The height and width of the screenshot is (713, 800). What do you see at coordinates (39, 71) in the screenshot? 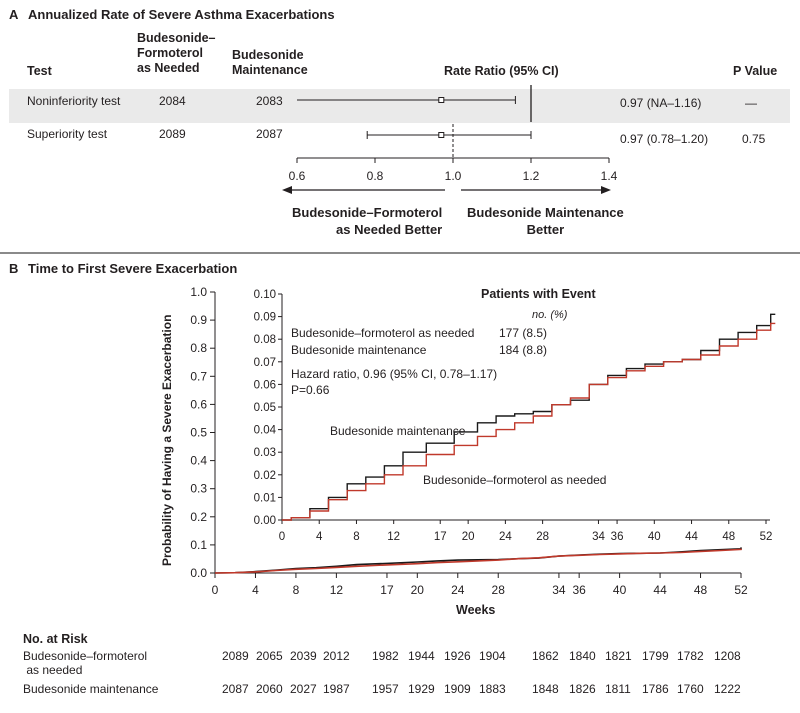
I see `header-test: Test` at bounding box center [39, 71].